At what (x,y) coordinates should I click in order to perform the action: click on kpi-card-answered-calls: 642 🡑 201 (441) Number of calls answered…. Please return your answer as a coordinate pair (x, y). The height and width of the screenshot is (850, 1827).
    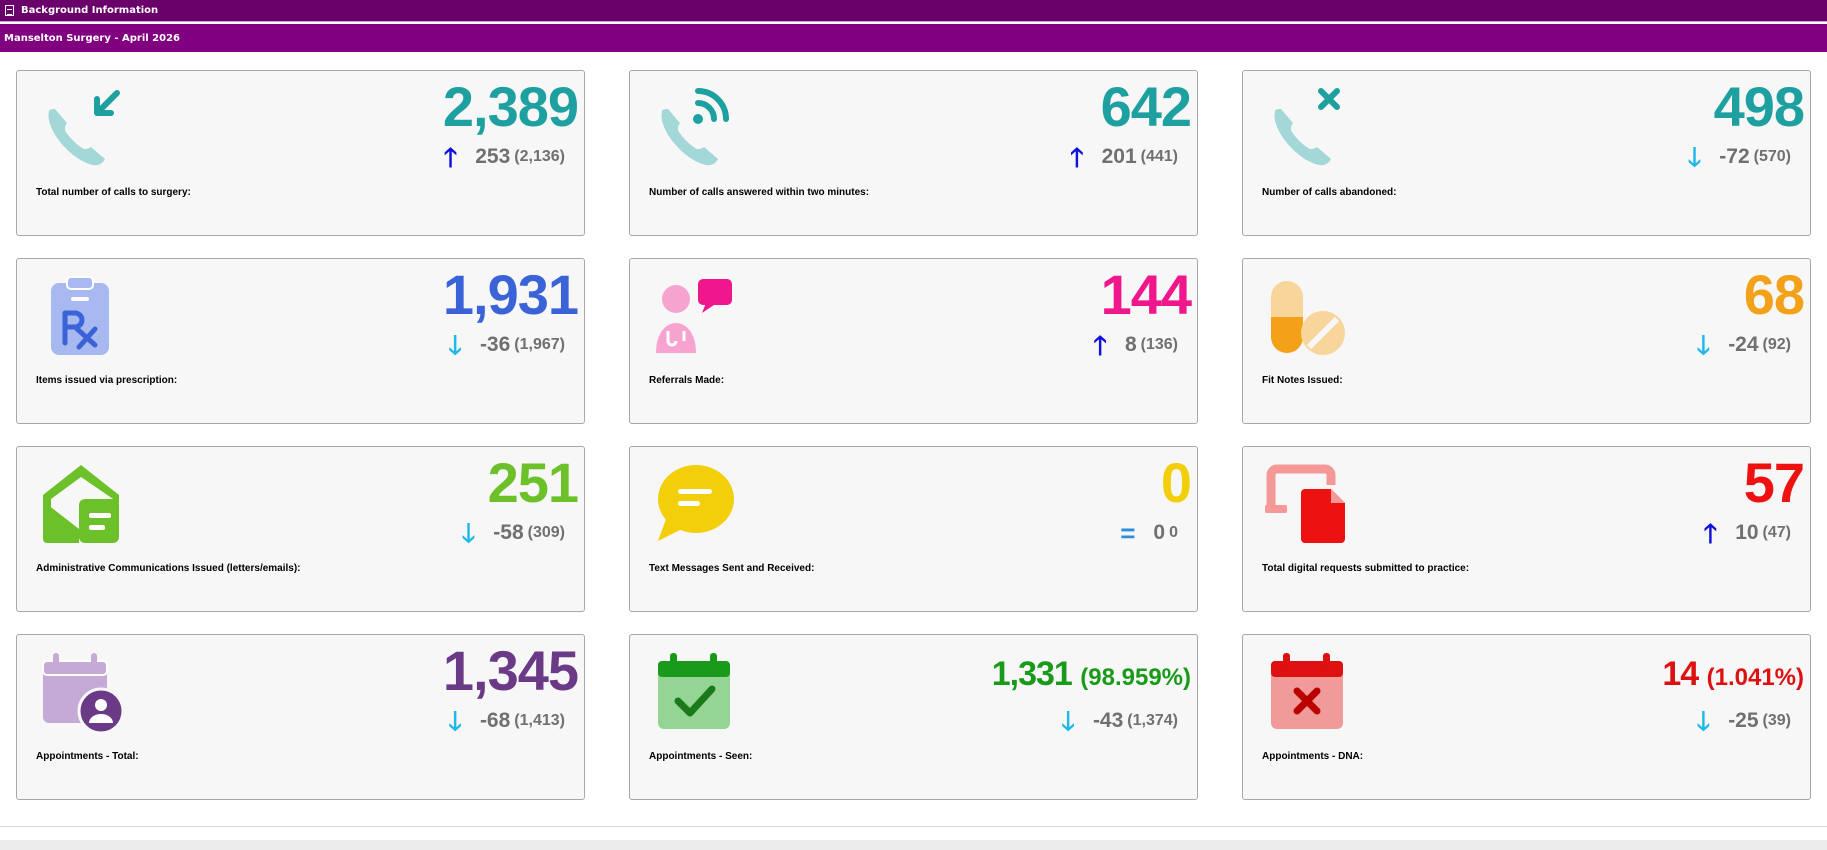
    Looking at the image, I should click on (913, 153).